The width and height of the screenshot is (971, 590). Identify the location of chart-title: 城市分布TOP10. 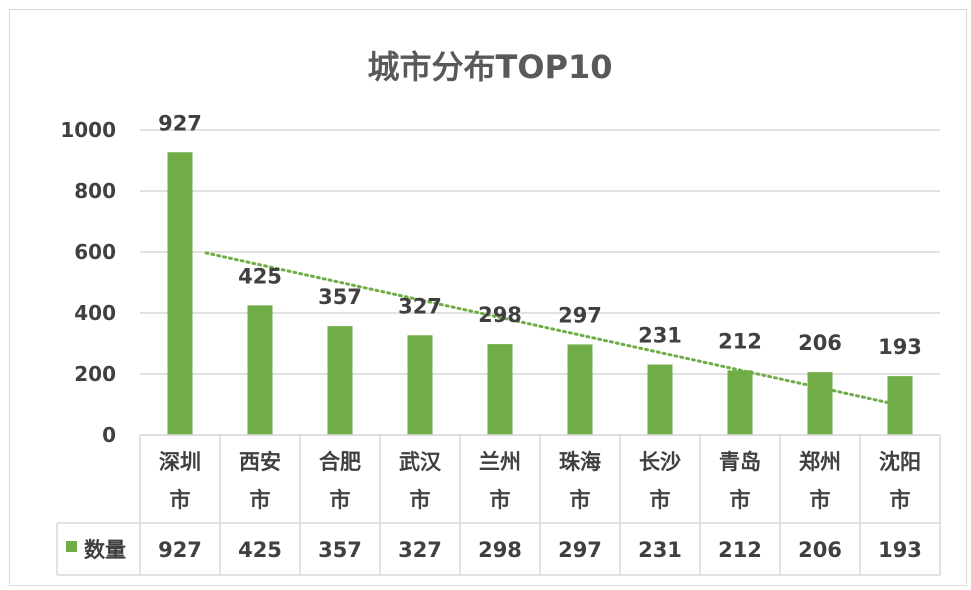
(489, 67).